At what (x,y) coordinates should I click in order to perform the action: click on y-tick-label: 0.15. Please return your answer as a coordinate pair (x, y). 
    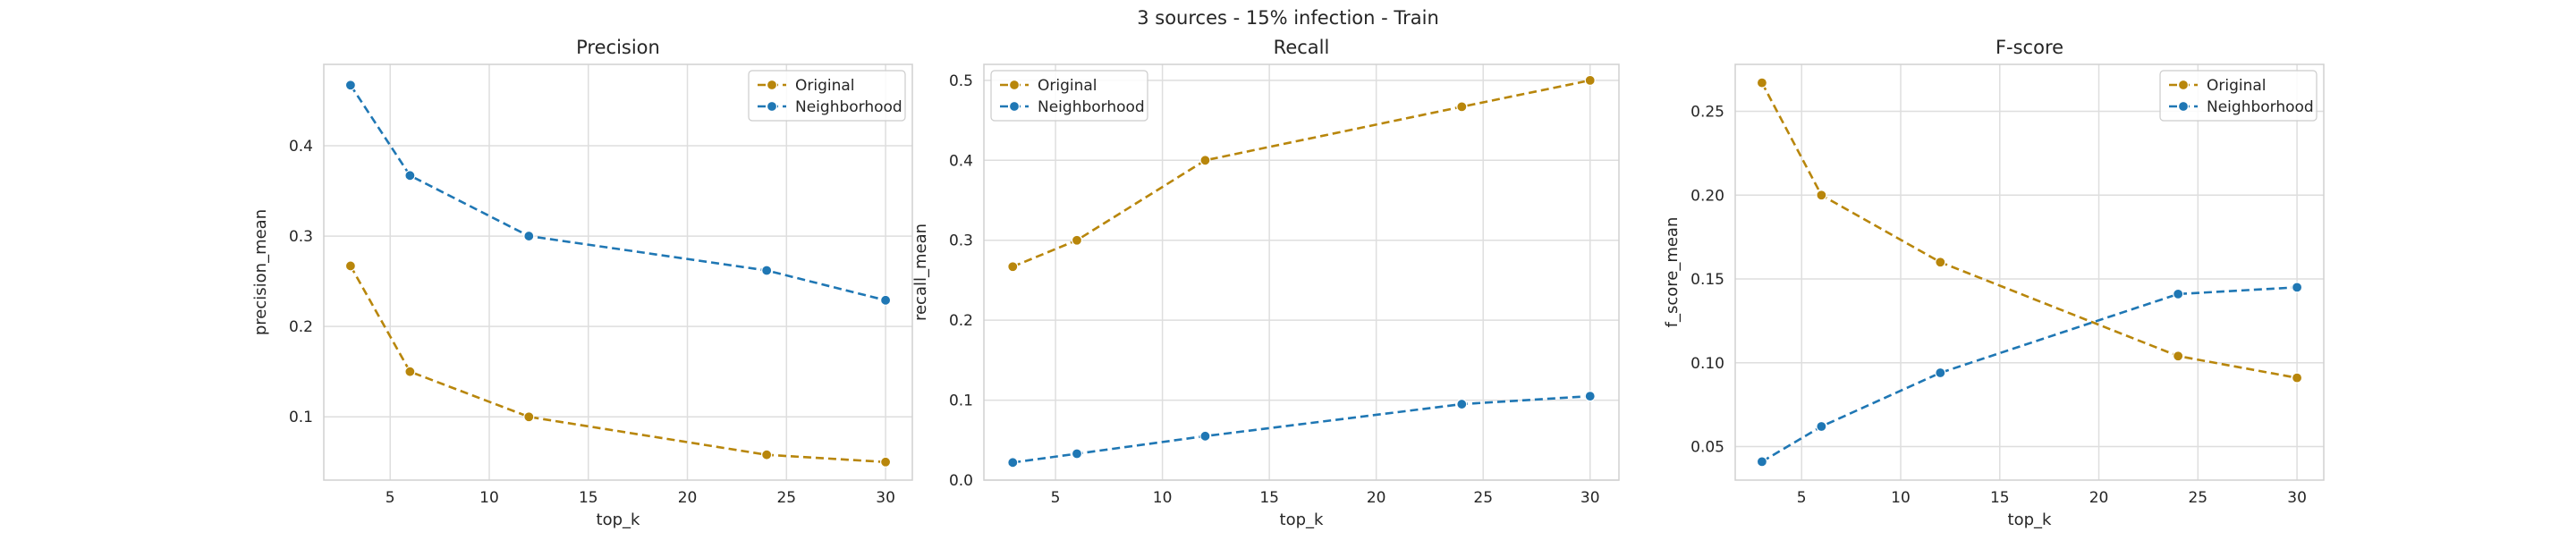
    Looking at the image, I should click on (1707, 280).